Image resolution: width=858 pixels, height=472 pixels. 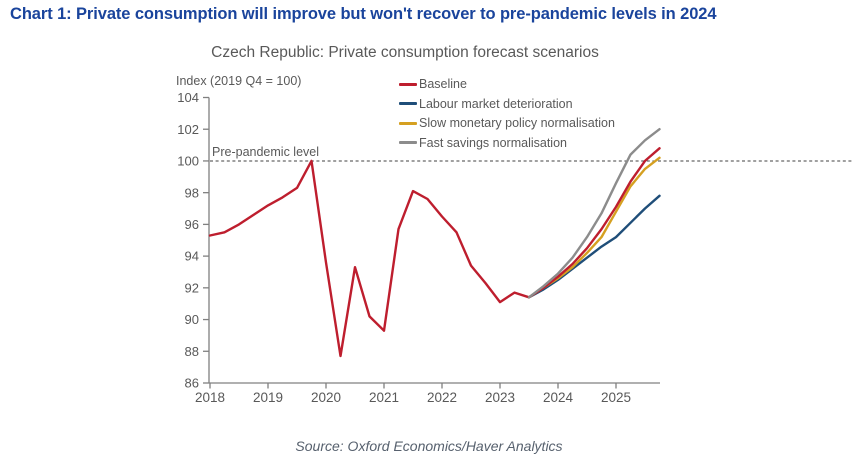 What do you see at coordinates (192, 192) in the screenshot?
I see `y-tick-label: 98` at bounding box center [192, 192].